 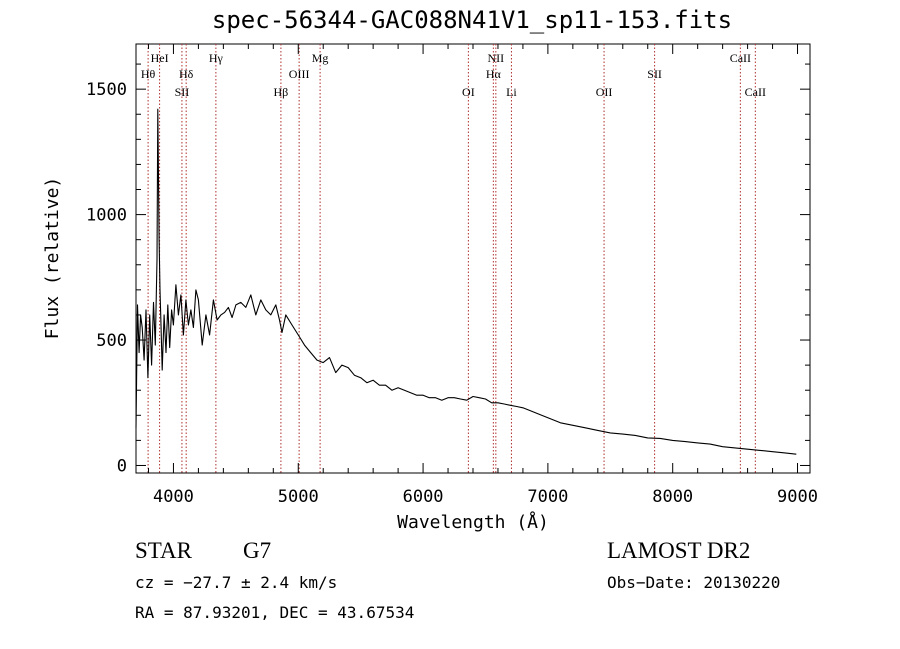 I want to click on redshift-value: cz = −27.7 ± 2.4 km/s, so click(x=236, y=582).